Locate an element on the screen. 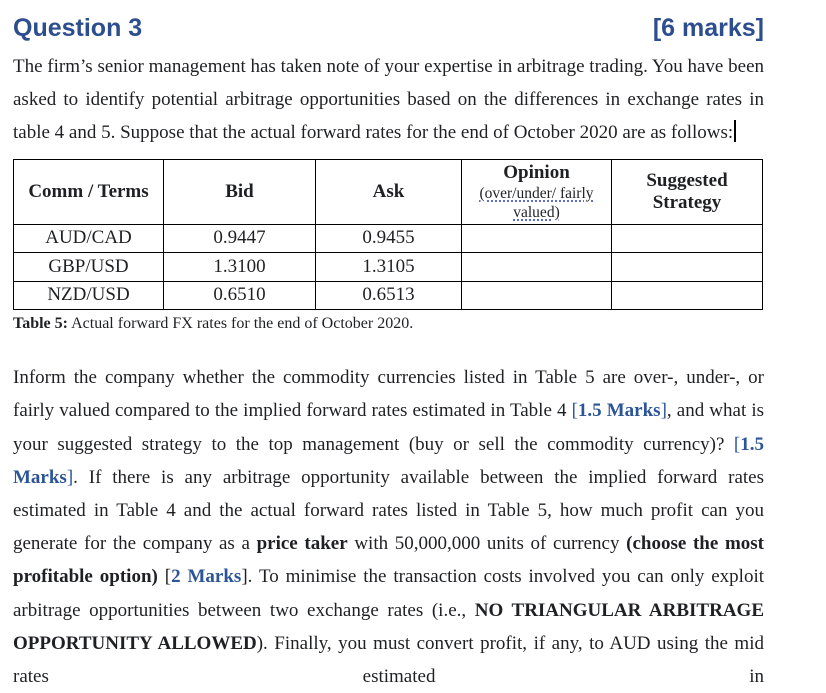  cell-bid: 0.9447 is located at coordinates (239, 238).